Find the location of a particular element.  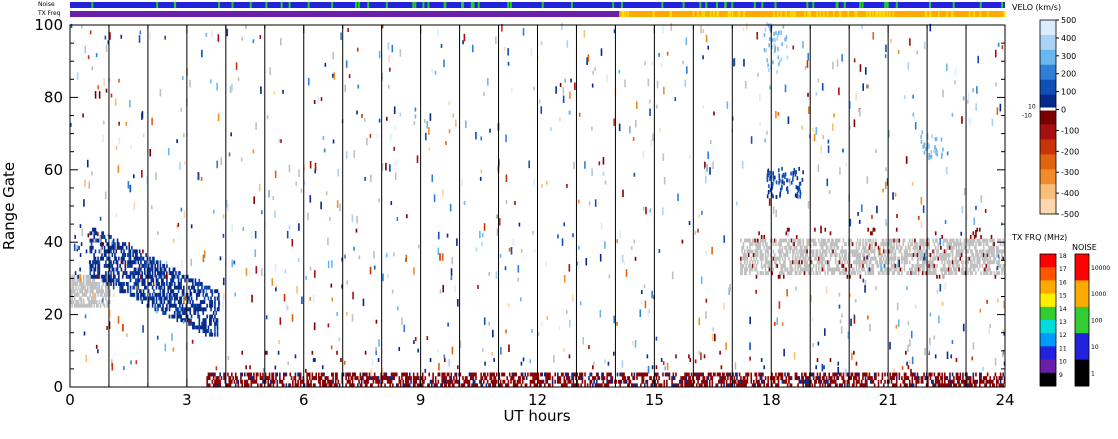

velocity-tick-label: -100 is located at coordinates (1070, 130).